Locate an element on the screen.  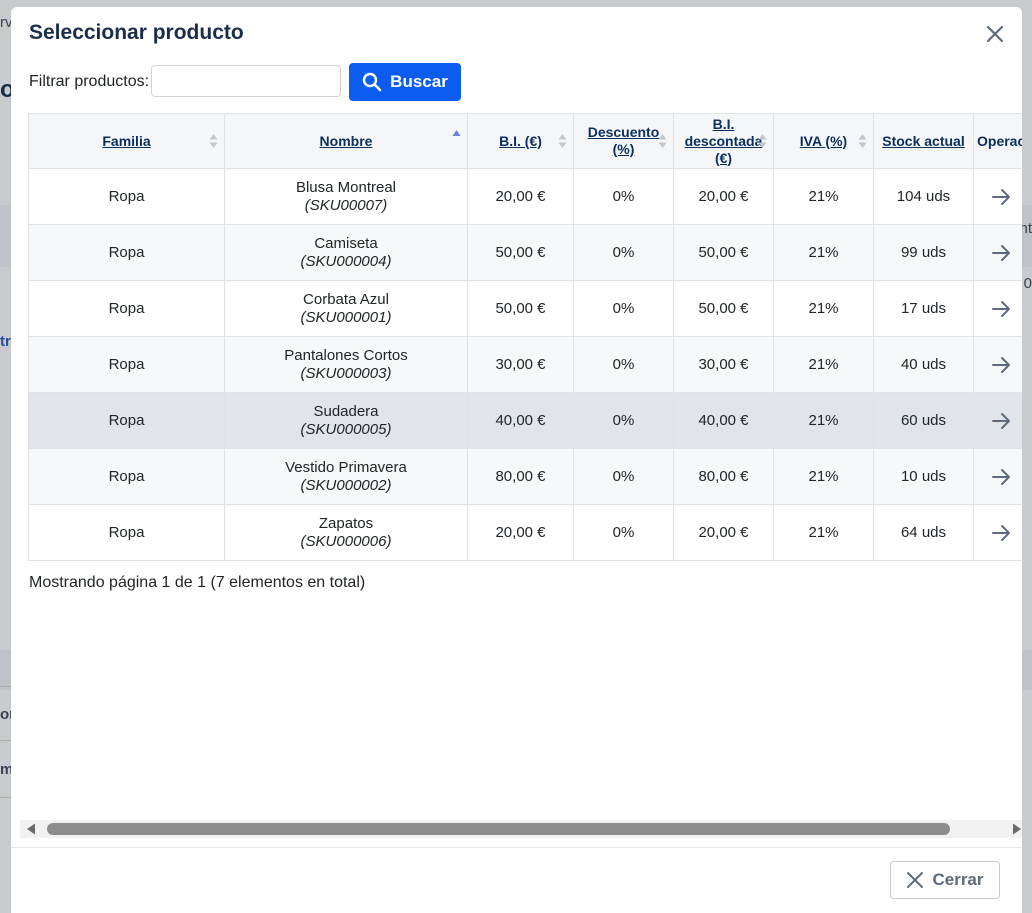
cell-bi-descontada: 40,00 € is located at coordinates (723, 420).